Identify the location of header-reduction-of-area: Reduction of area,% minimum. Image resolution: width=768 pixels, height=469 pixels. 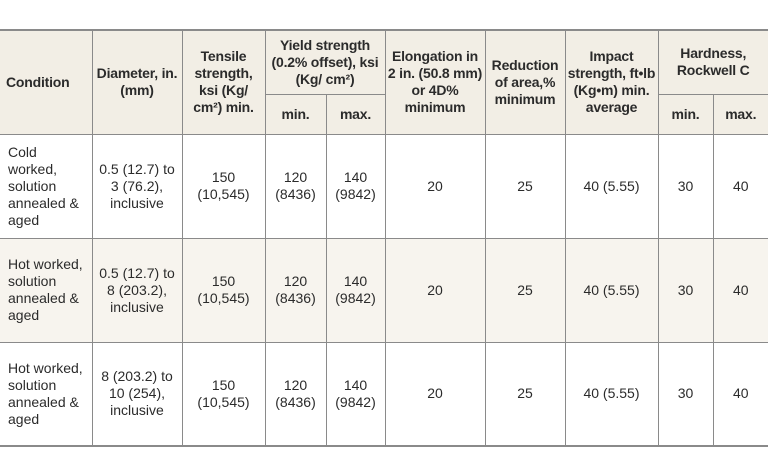
(525, 82).